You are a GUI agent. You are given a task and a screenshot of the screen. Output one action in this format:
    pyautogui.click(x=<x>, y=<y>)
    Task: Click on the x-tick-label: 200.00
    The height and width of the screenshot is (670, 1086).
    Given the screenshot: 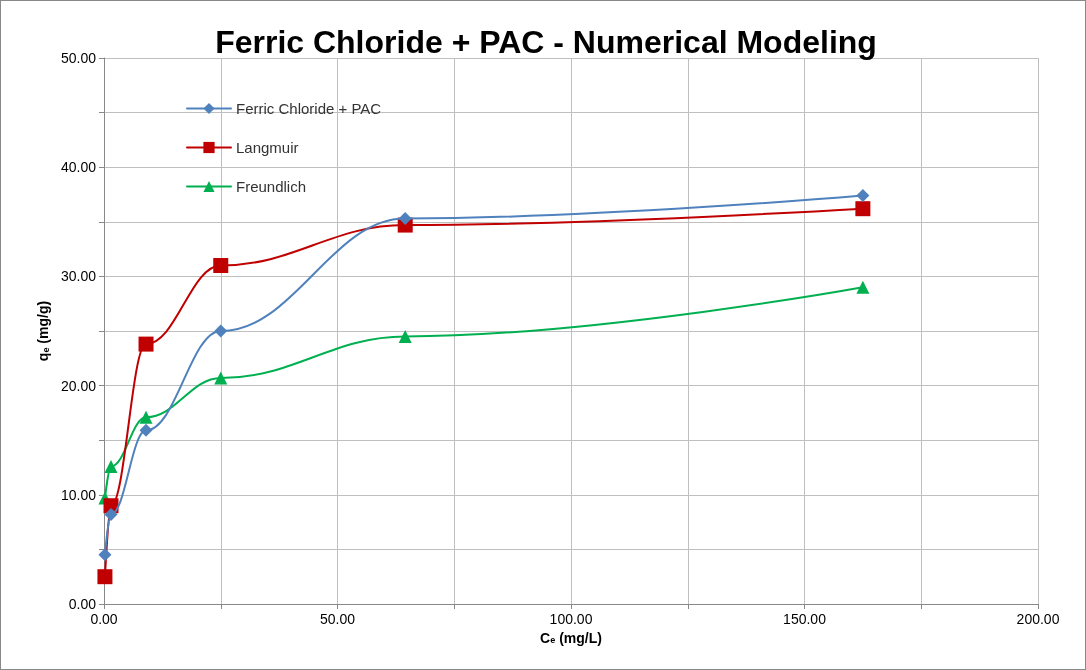 What is the action you would take?
    pyautogui.click(x=1038, y=619)
    